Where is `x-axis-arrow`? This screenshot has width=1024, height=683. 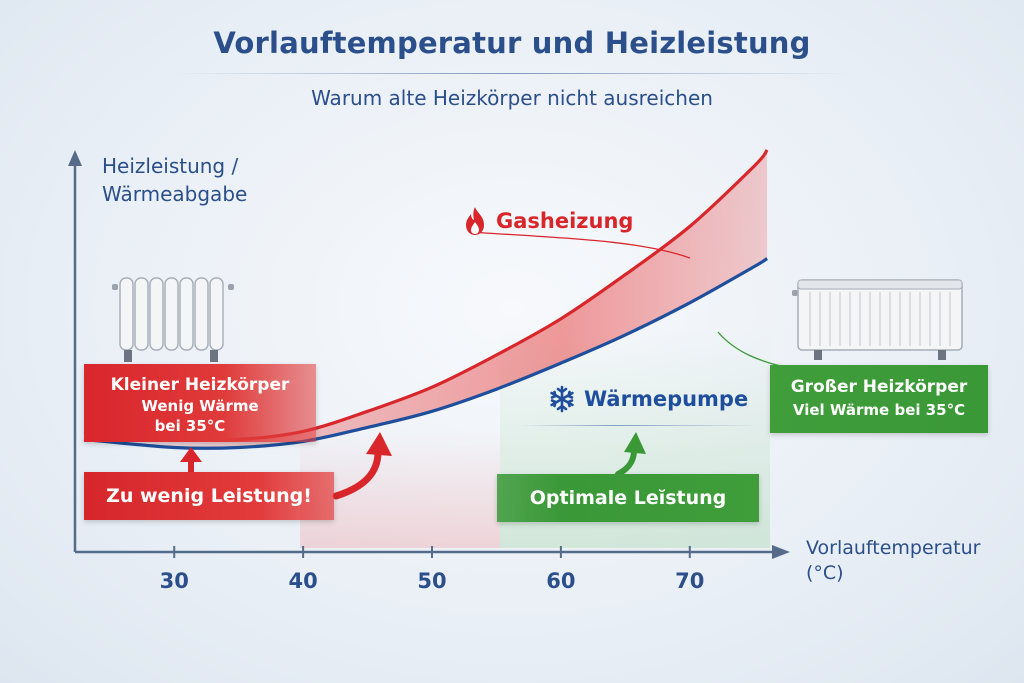 x-axis-arrow is located at coordinates (781, 552).